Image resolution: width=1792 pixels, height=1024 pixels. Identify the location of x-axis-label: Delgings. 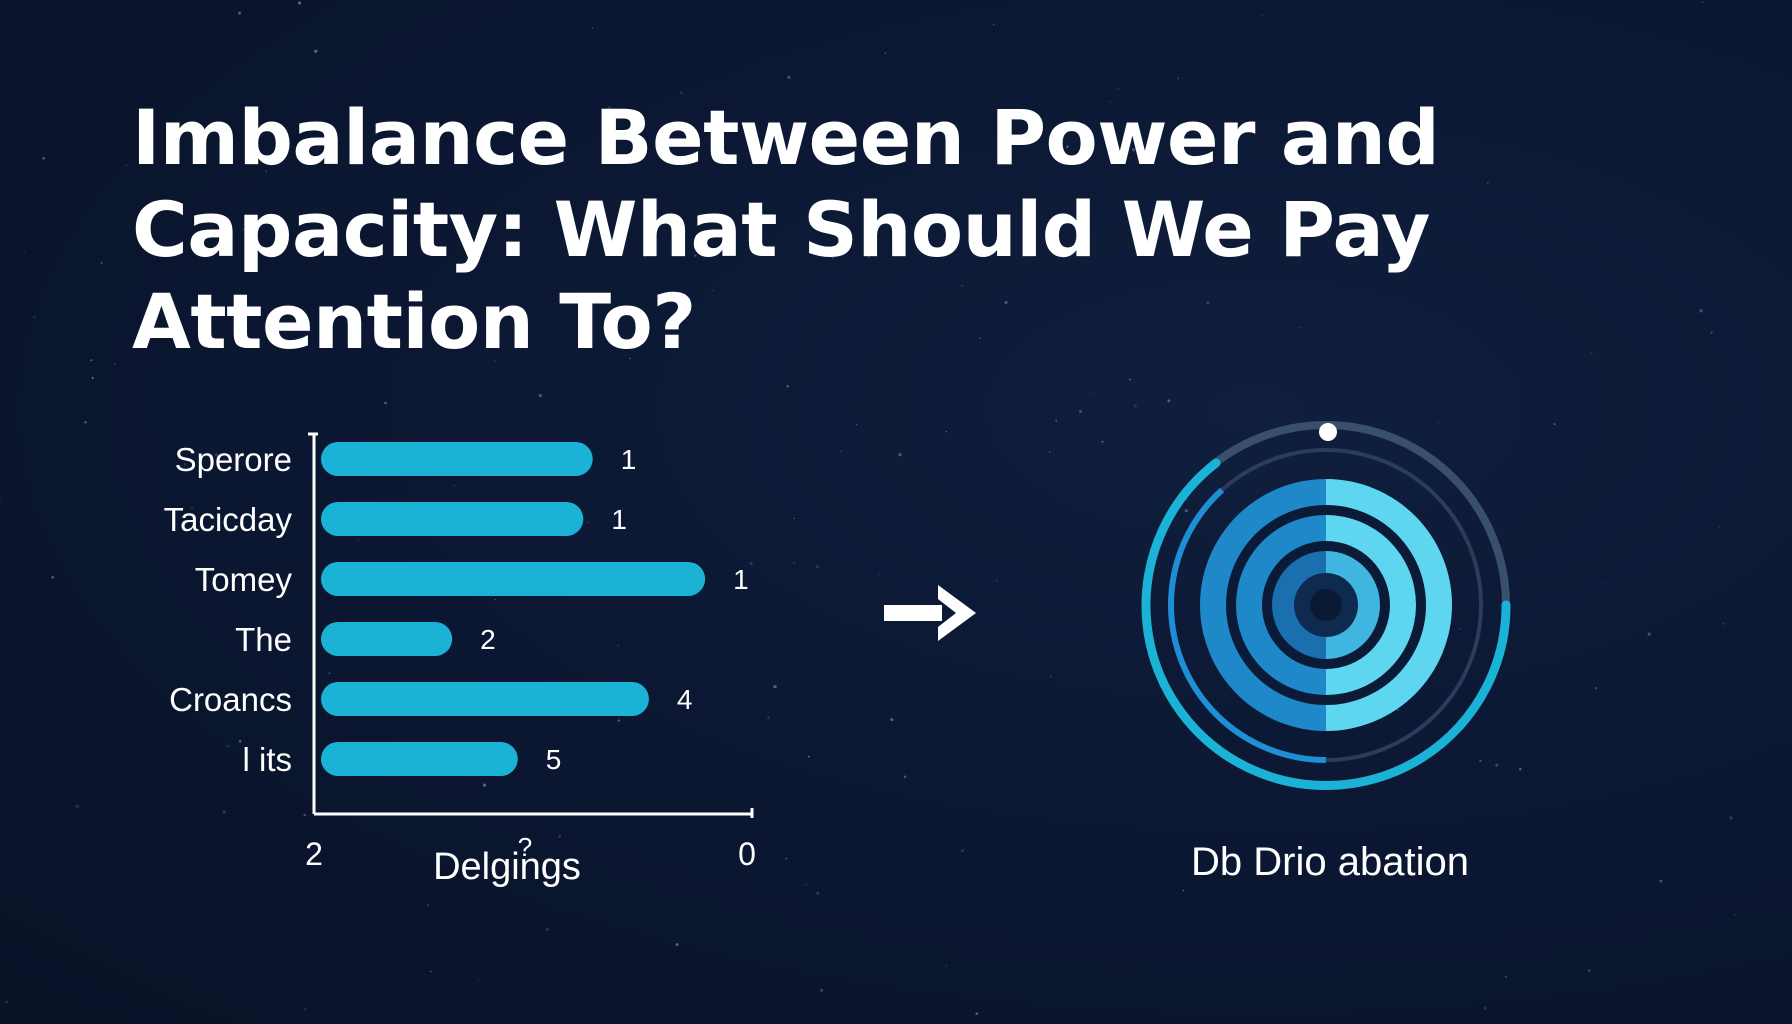
(507, 867).